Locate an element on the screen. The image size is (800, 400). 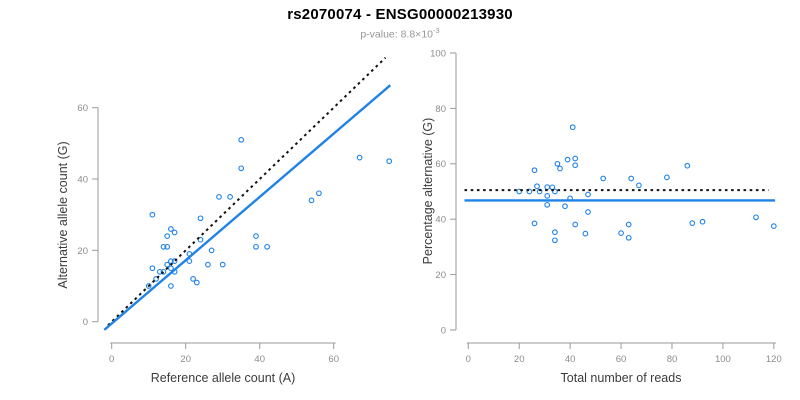
left-plot-y-tick-label: 20 is located at coordinates (82, 251).